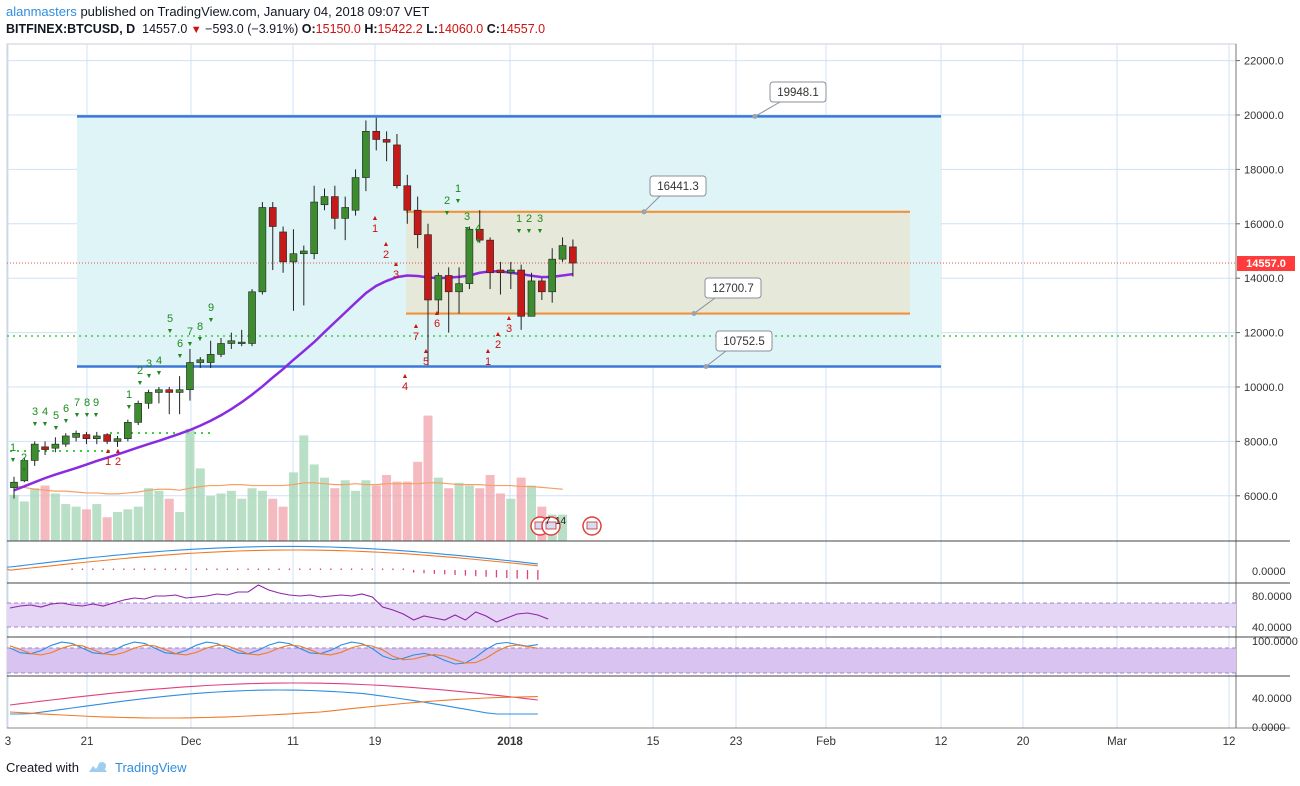 The height and width of the screenshot is (786, 1300). I want to click on callout-value: 12700.7, so click(733, 289).